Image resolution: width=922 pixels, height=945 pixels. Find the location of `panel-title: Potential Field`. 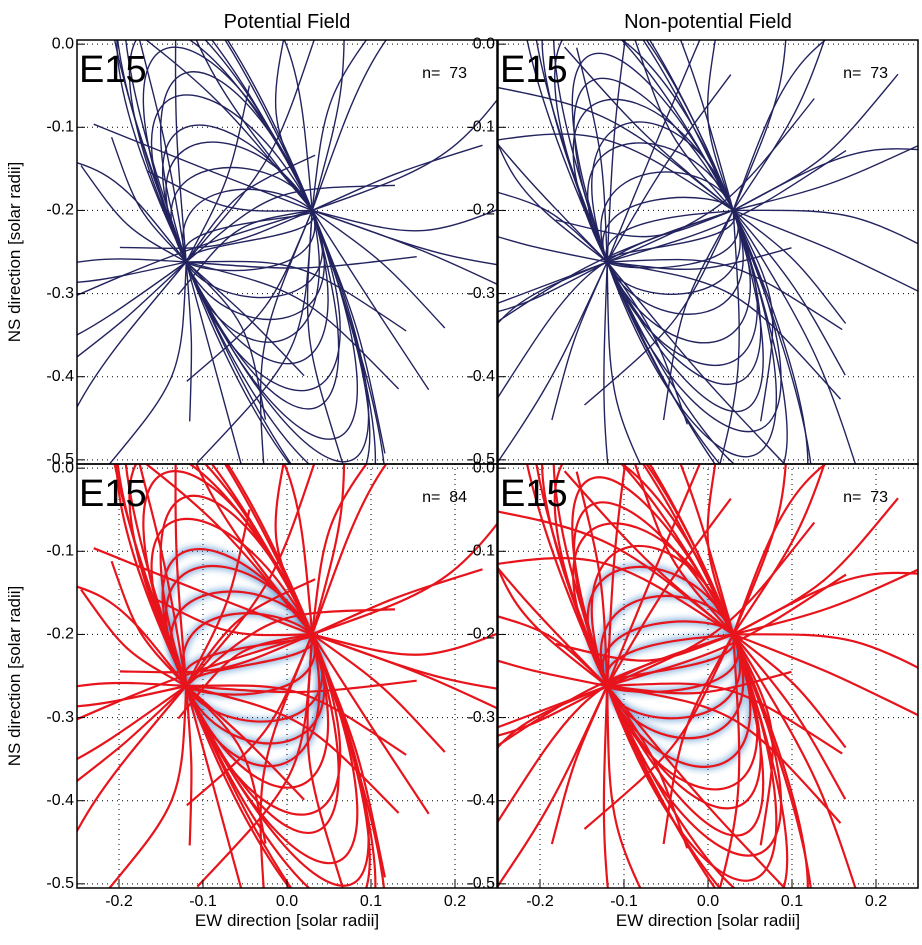

panel-title: Potential Field is located at coordinates (287, 22).